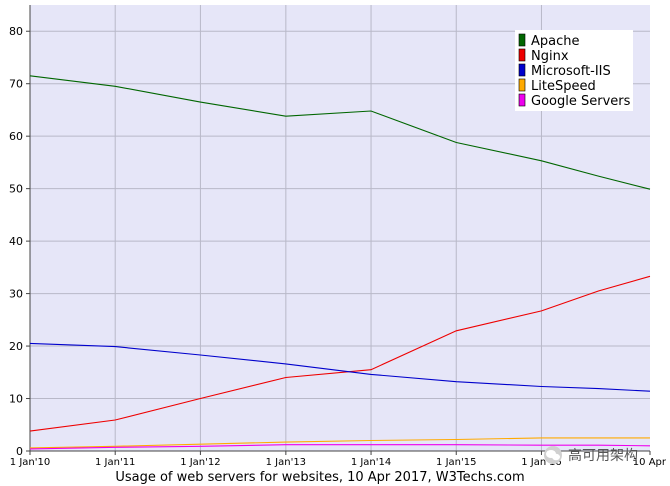 This screenshot has height=486, width=670. What do you see at coordinates (571, 71) in the screenshot?
I see `legend-label: Microsoft-IIS` at bounding box center [571, 71].